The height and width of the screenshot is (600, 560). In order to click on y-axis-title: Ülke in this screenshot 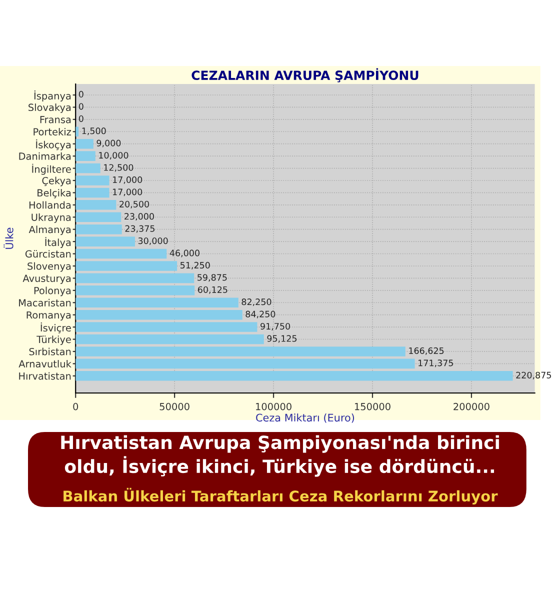, I will do `click(9, 238)`.